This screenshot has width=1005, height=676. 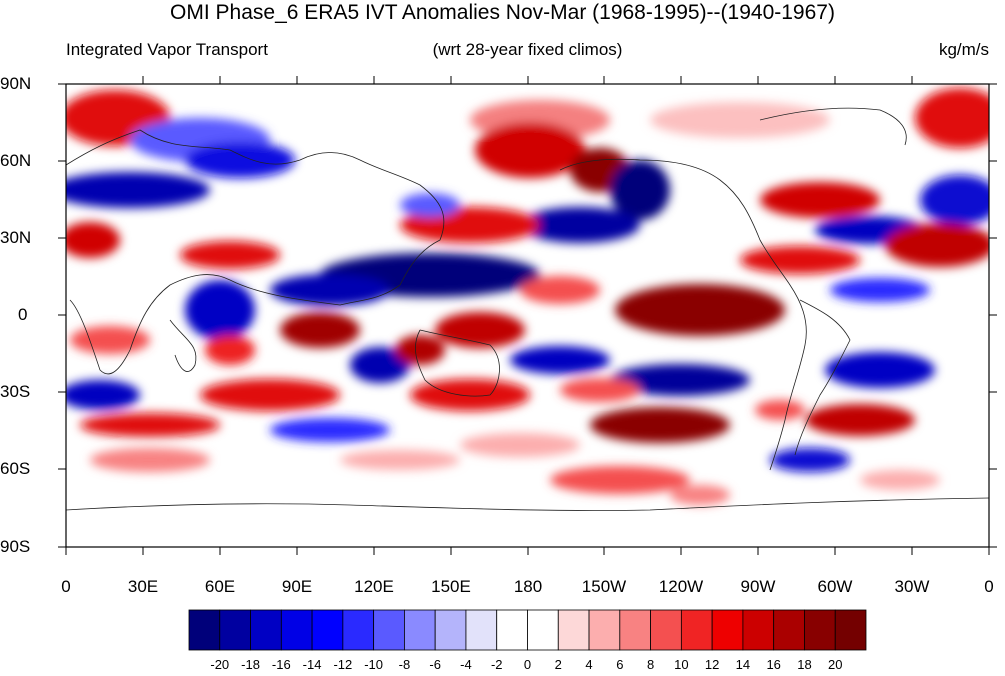 I want to click on lat-label-30s: 30S, so click(x=15, y=391).